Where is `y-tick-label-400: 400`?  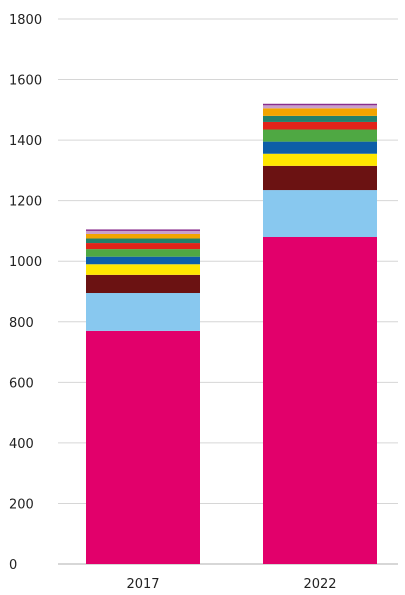
y-tick-label-400: 400 is located at coordinates (21, 444).